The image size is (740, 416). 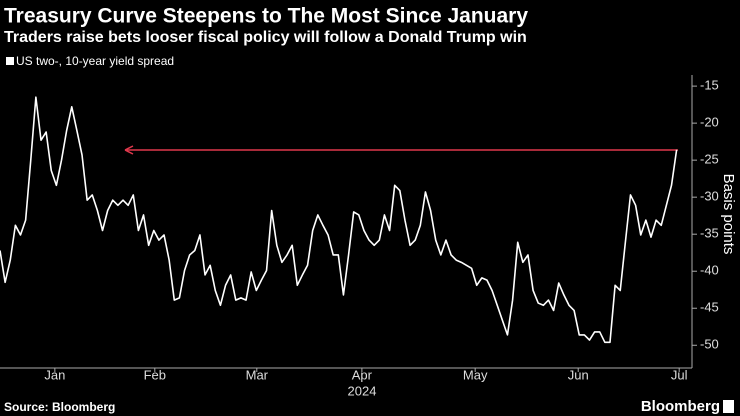 I want to click on x-tick-label: May, so click(x=475, y=374).